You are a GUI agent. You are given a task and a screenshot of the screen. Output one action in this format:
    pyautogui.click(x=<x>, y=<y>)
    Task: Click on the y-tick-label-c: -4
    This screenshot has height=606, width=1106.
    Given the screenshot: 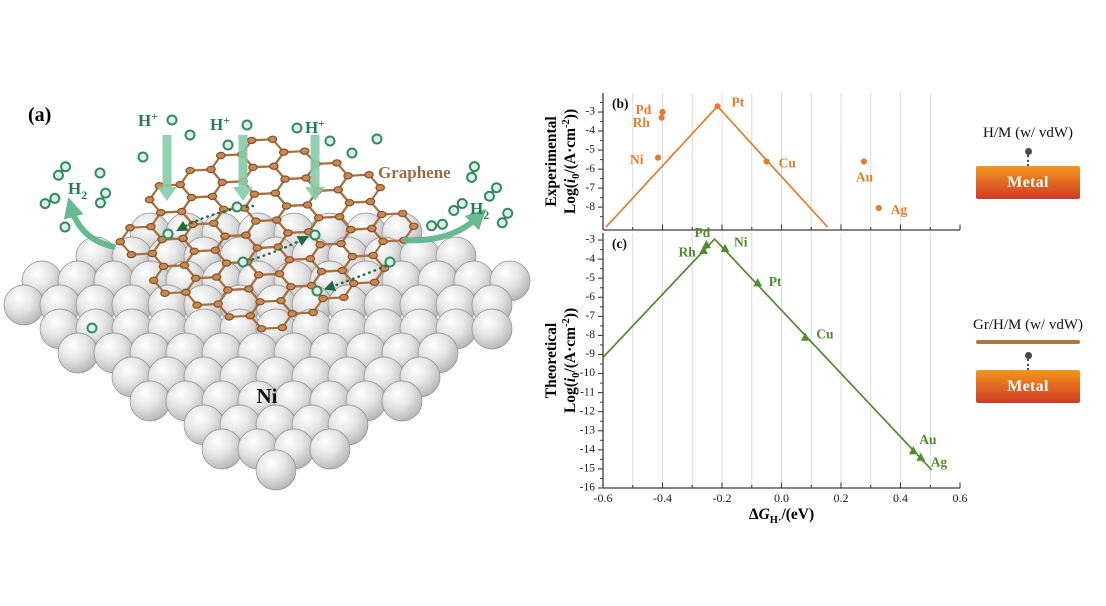 What is the action you would take?
    pyautogui.click(x=590, y=259)
    